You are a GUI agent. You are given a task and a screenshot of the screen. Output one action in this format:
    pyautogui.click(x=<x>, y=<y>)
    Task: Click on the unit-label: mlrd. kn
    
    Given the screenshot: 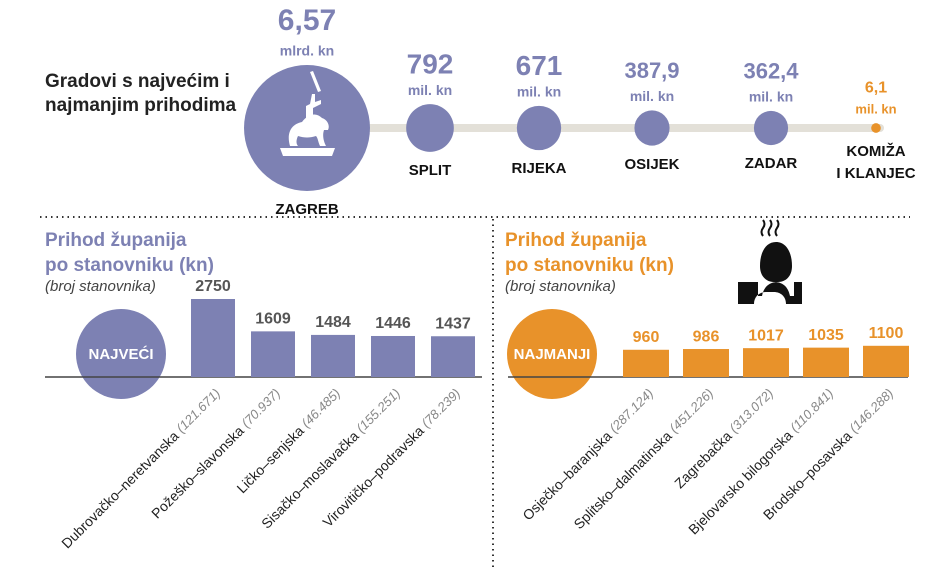 What is the action you would take?
    pyautogui.click(x=307, y=51)
    